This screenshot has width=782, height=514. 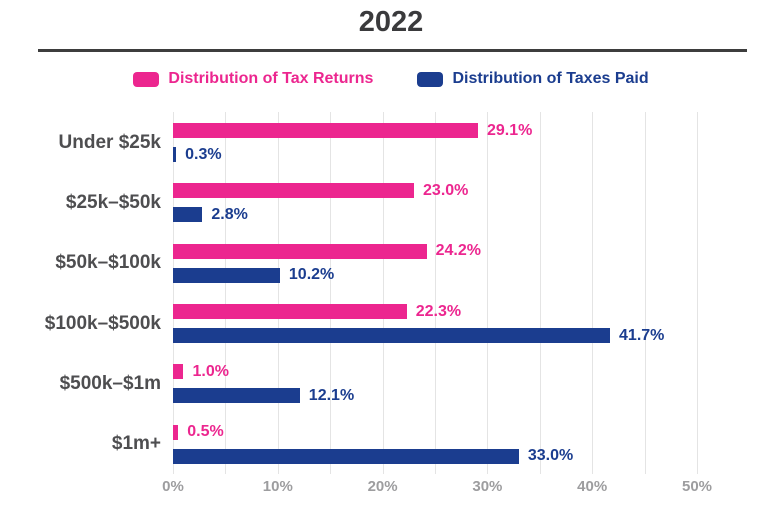 I want to click on bar-value-label: 10.2%, so click(x=311, y=275).